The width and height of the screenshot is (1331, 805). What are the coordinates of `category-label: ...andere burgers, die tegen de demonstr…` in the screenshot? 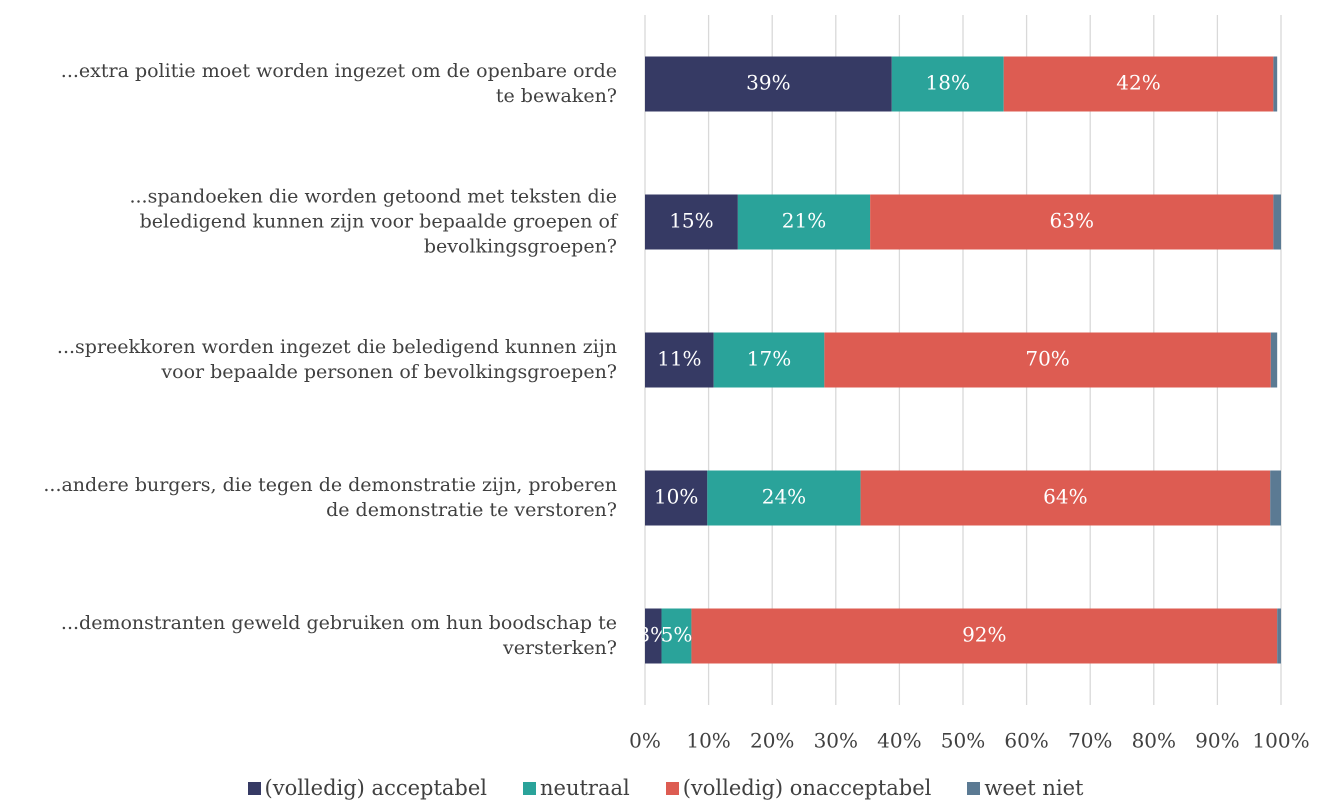 It's located at (330, 497).